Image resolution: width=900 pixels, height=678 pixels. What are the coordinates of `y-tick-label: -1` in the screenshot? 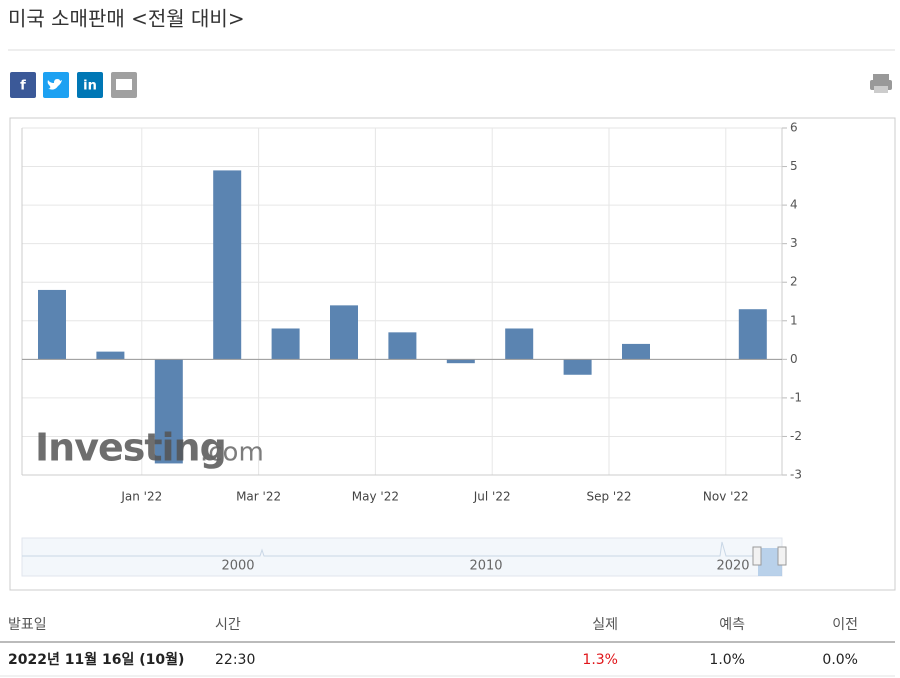 It's located at (796, 397).